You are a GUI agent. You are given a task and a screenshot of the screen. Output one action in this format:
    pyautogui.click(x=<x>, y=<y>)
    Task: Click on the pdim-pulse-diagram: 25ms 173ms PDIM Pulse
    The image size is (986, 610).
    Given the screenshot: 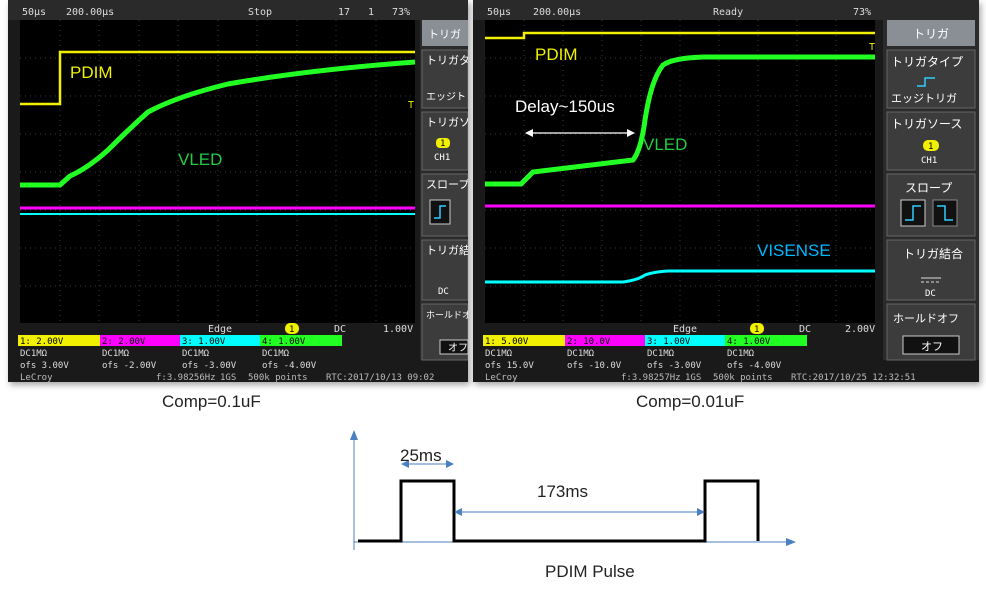 What is the action you would take?
    pyautogui.click(x=573, y=505)
    